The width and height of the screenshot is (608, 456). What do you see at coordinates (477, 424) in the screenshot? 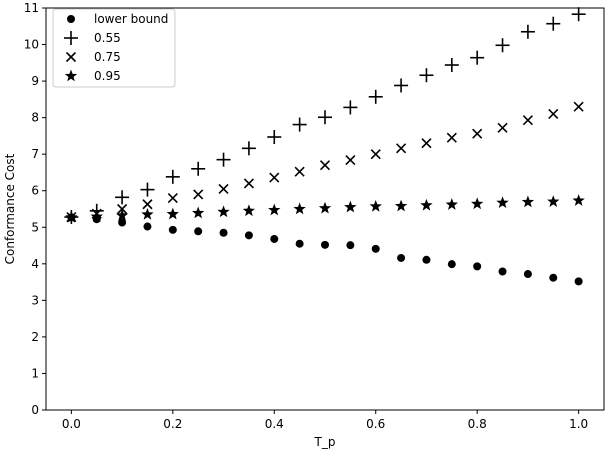
I see `x-tick-label: 0.8` at bounding box center [477, 424].